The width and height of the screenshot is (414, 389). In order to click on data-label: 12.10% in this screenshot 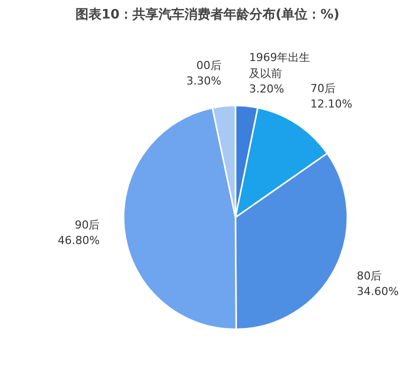, I will do `click(331, 104)`.